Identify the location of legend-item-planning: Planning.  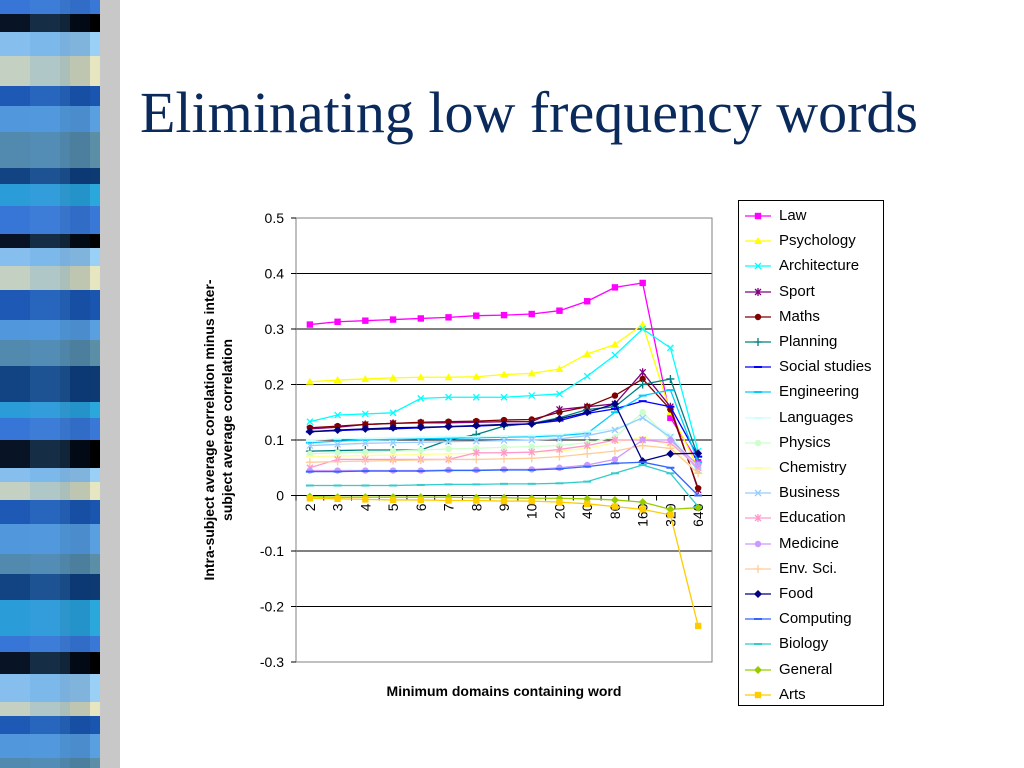
(812, 342).